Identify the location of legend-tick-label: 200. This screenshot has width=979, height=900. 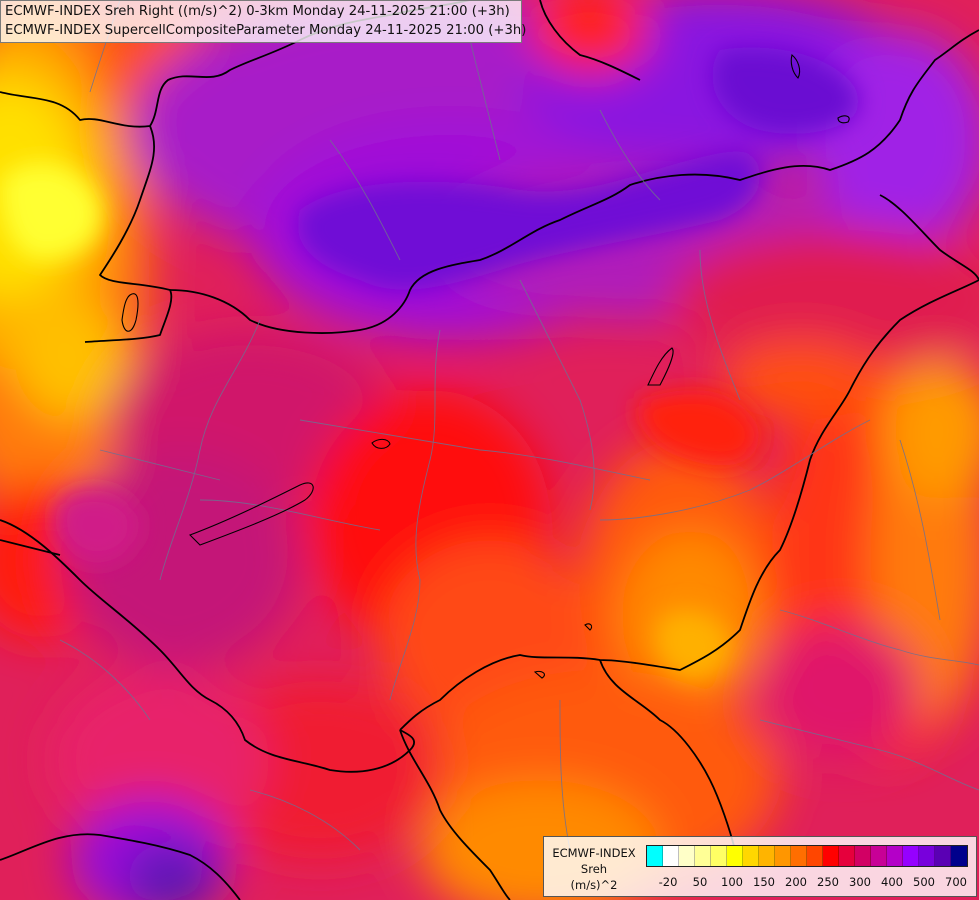
(796, 882).